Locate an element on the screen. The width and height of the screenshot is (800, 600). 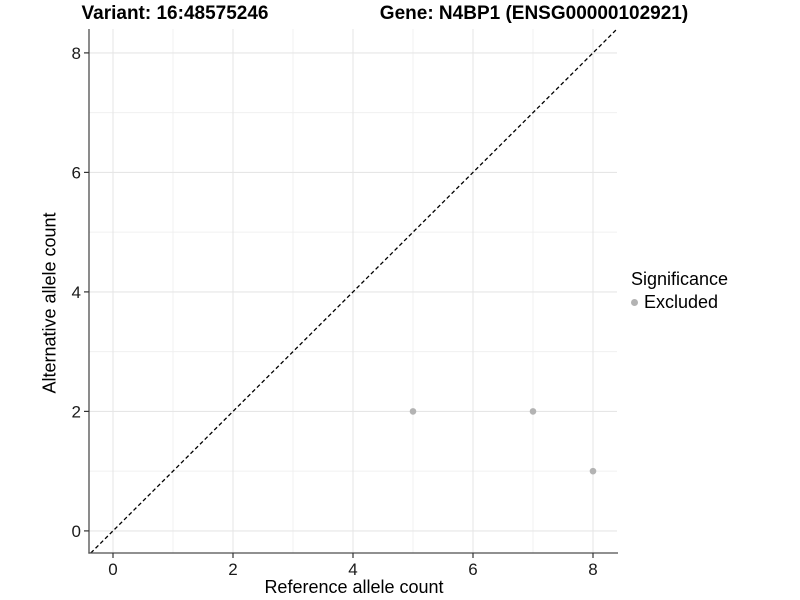
legend-item-label: Excluded is located at coordinates (681, 302).